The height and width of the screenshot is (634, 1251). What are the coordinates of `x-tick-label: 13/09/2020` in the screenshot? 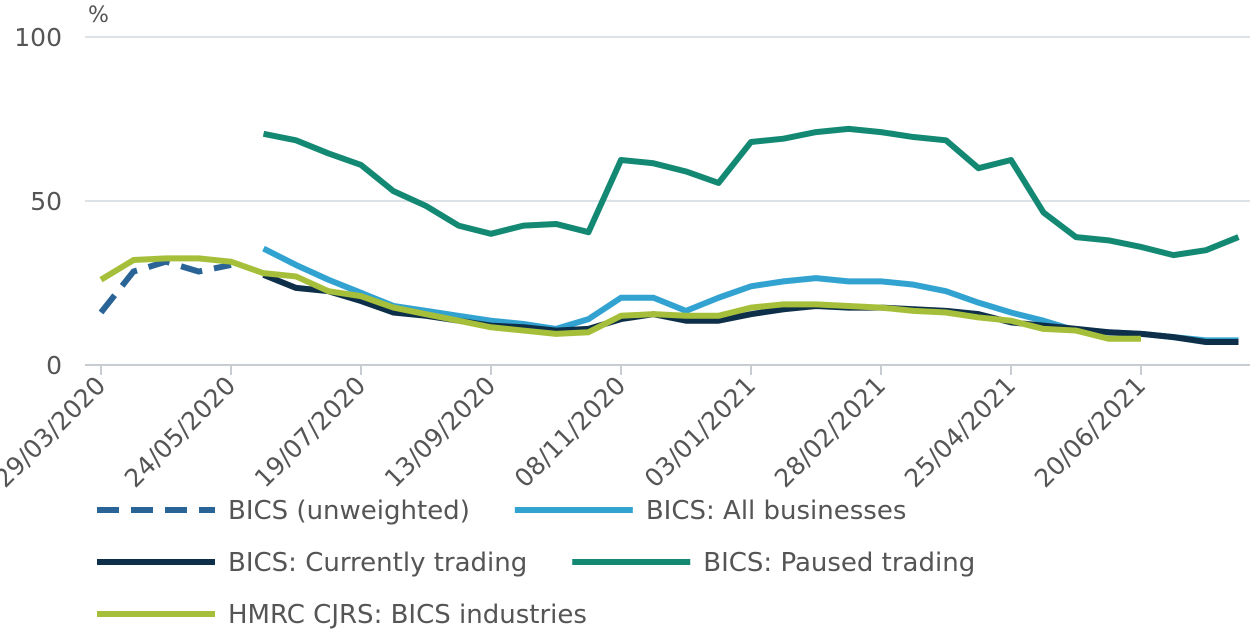 It's located at (440, 432).